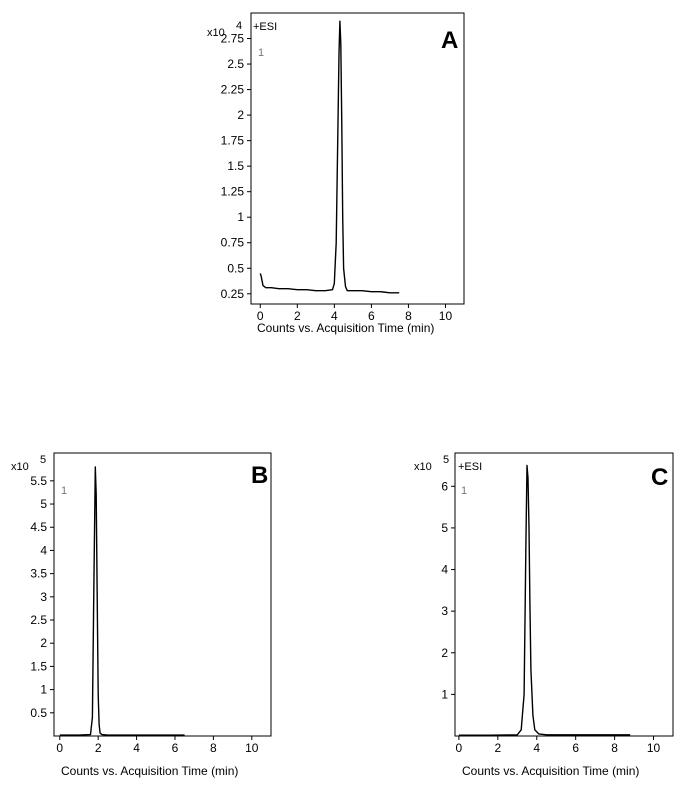  Describe the element at coordinates (38, 527) in the screenshot. I see `y-tick-label: 4.5` at that location.